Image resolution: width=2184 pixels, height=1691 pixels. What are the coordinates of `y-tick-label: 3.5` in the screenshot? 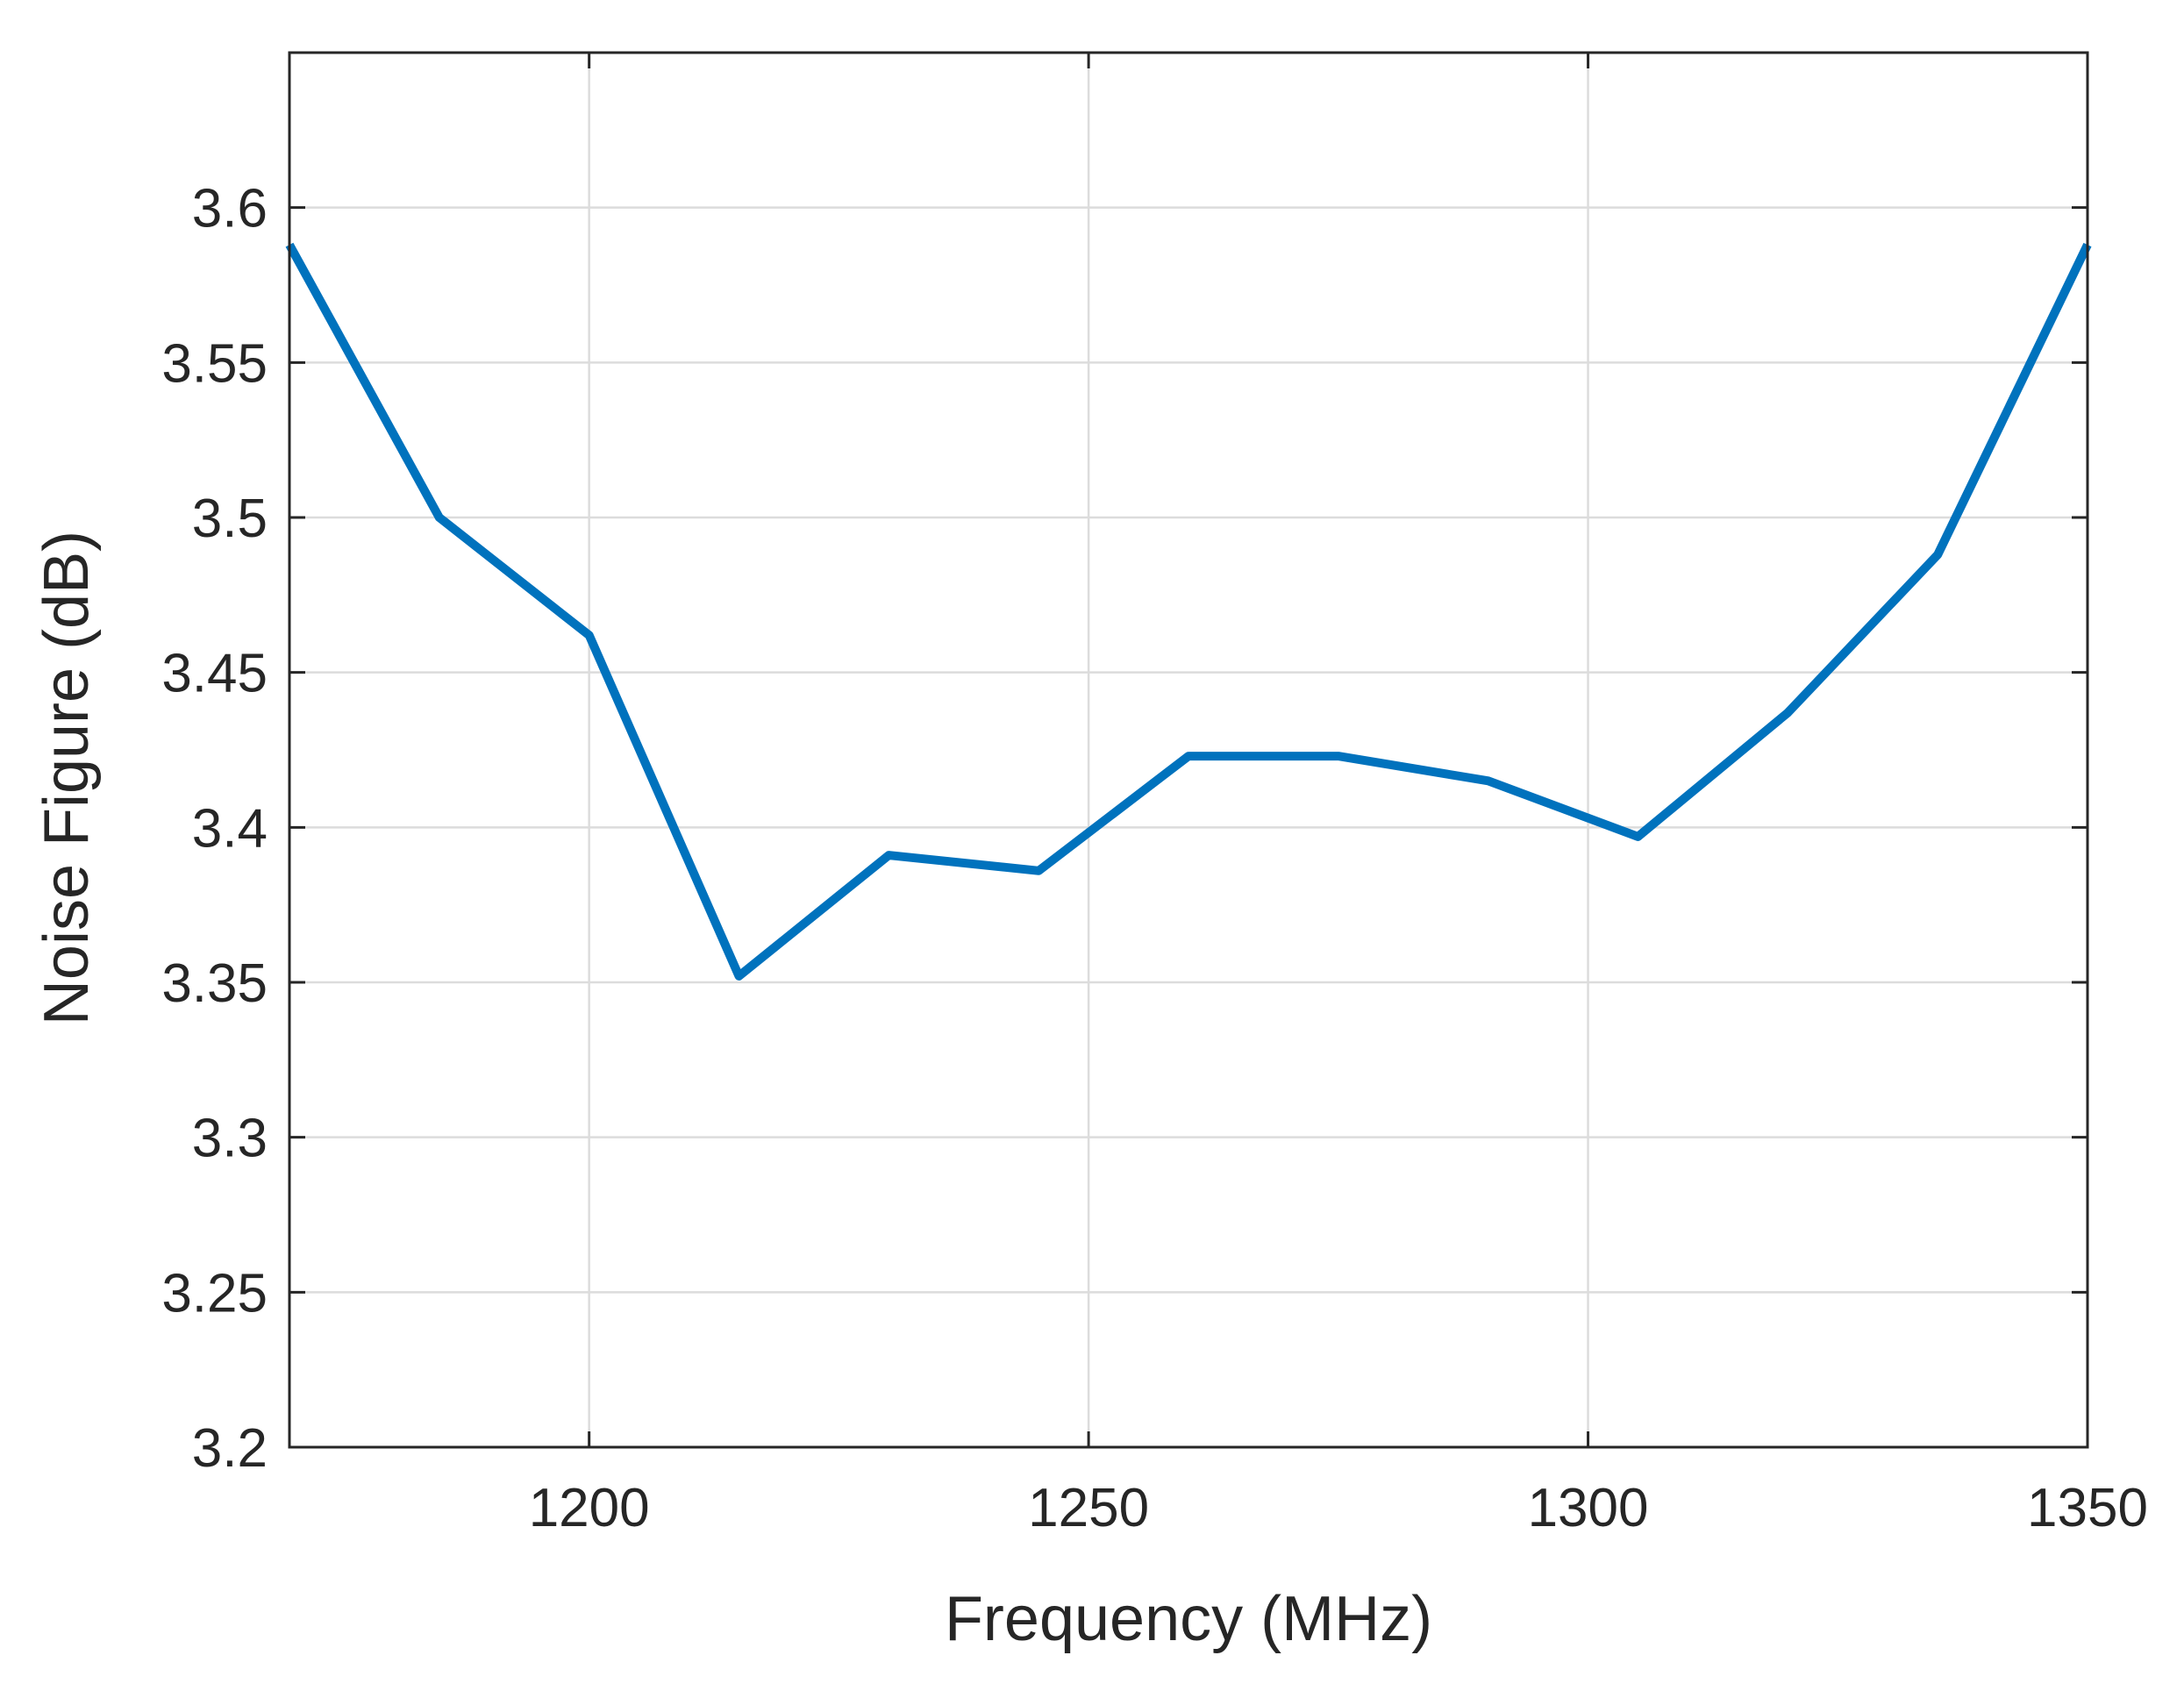 It's located at (230, 519).